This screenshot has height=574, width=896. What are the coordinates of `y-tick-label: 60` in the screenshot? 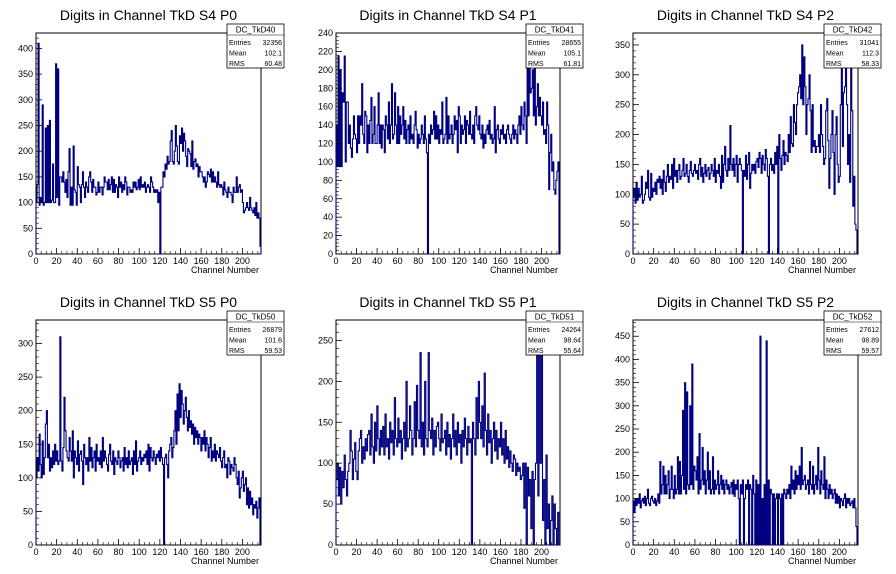 It's located at (328, 199).